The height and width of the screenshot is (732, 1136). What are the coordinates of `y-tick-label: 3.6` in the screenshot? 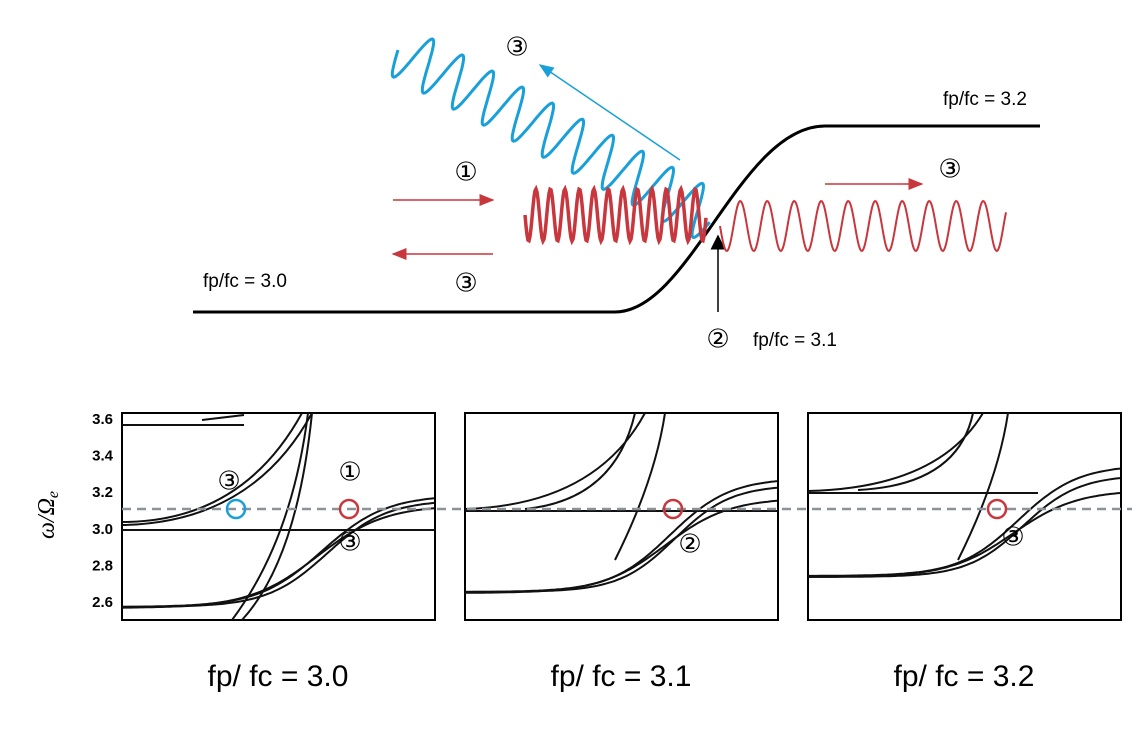 It's located at (102, 419).